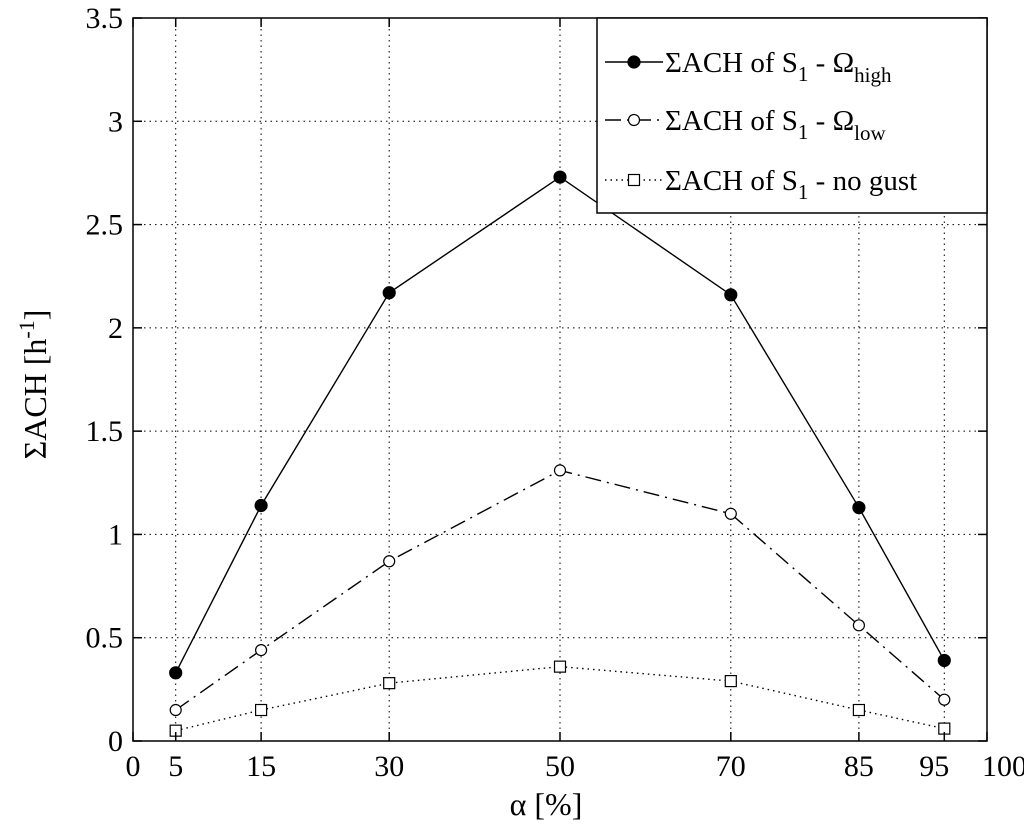  Describe the element at coordinates (105, 18) in the screenshot. I see `y-tick-label: 3.5` at that location.